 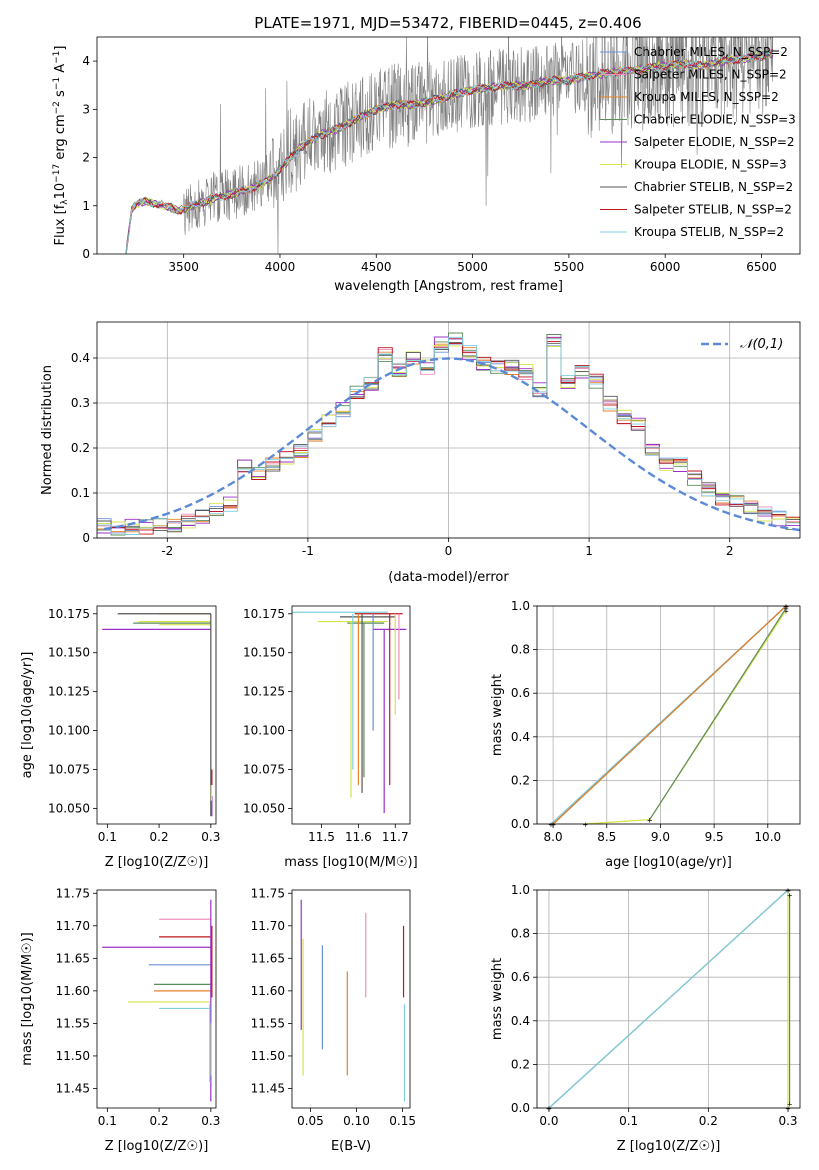 I want to click on y-tick-label: 11.65, so click(x=268, y=958).